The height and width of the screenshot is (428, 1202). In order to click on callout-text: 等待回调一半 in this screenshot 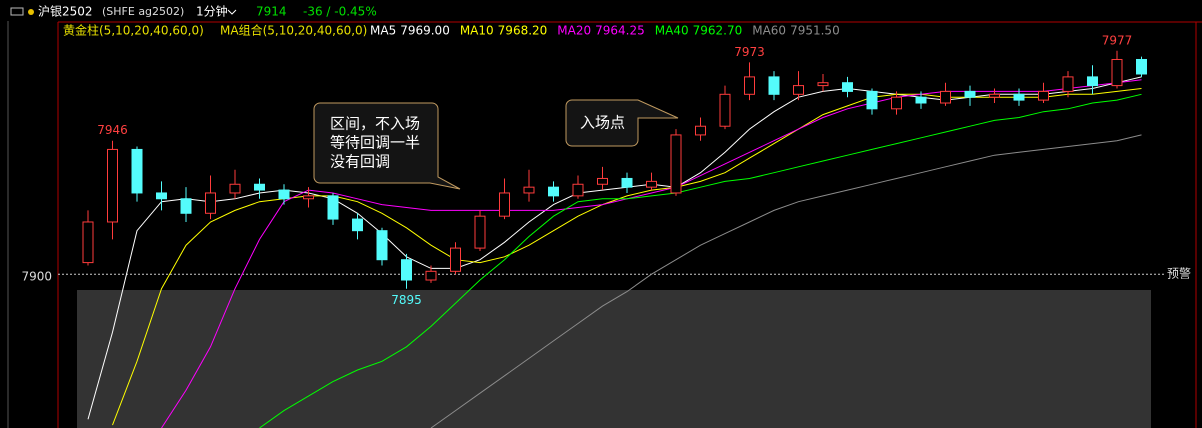, I will do `click(375, 143)`.